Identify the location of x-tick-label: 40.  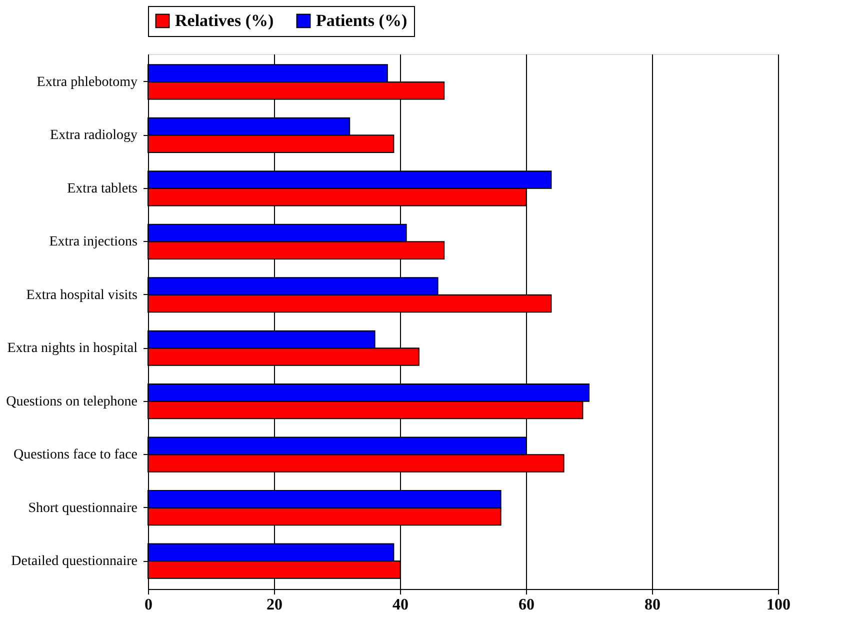
(400, 605).